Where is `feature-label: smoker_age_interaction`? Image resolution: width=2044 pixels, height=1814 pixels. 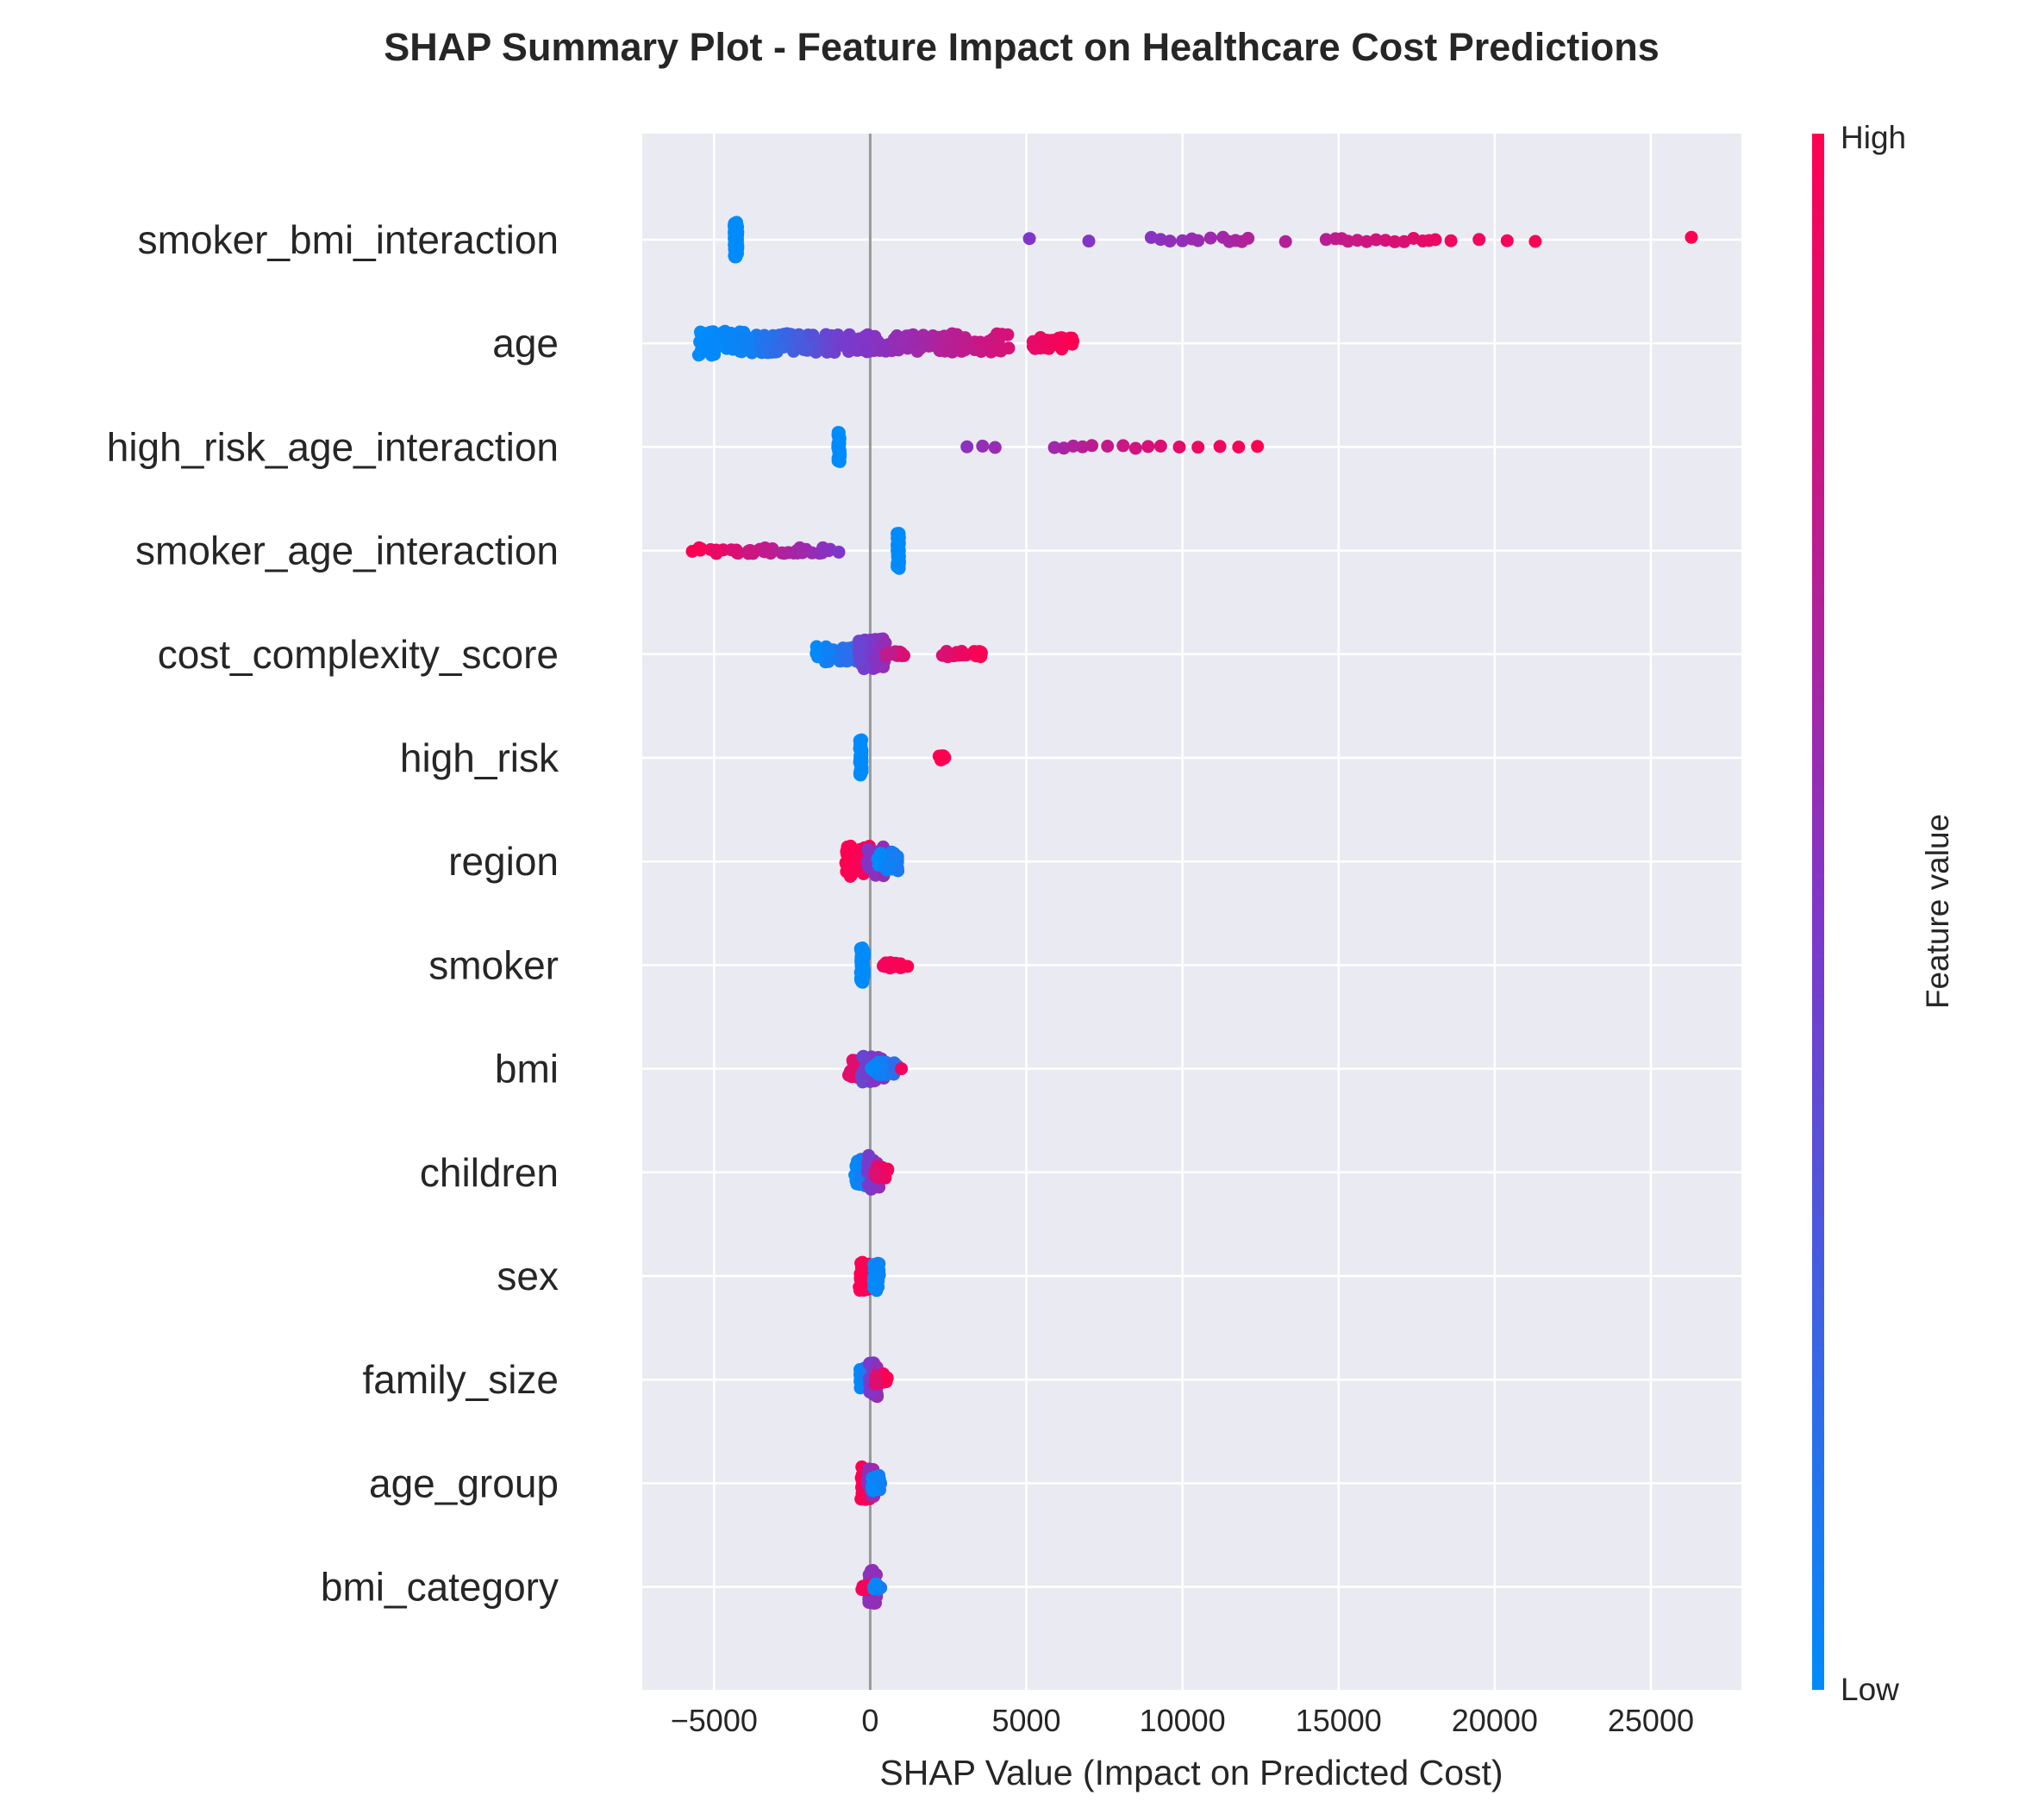 feature-label: smoker_age_interaction is located at coordinates (347, 551).